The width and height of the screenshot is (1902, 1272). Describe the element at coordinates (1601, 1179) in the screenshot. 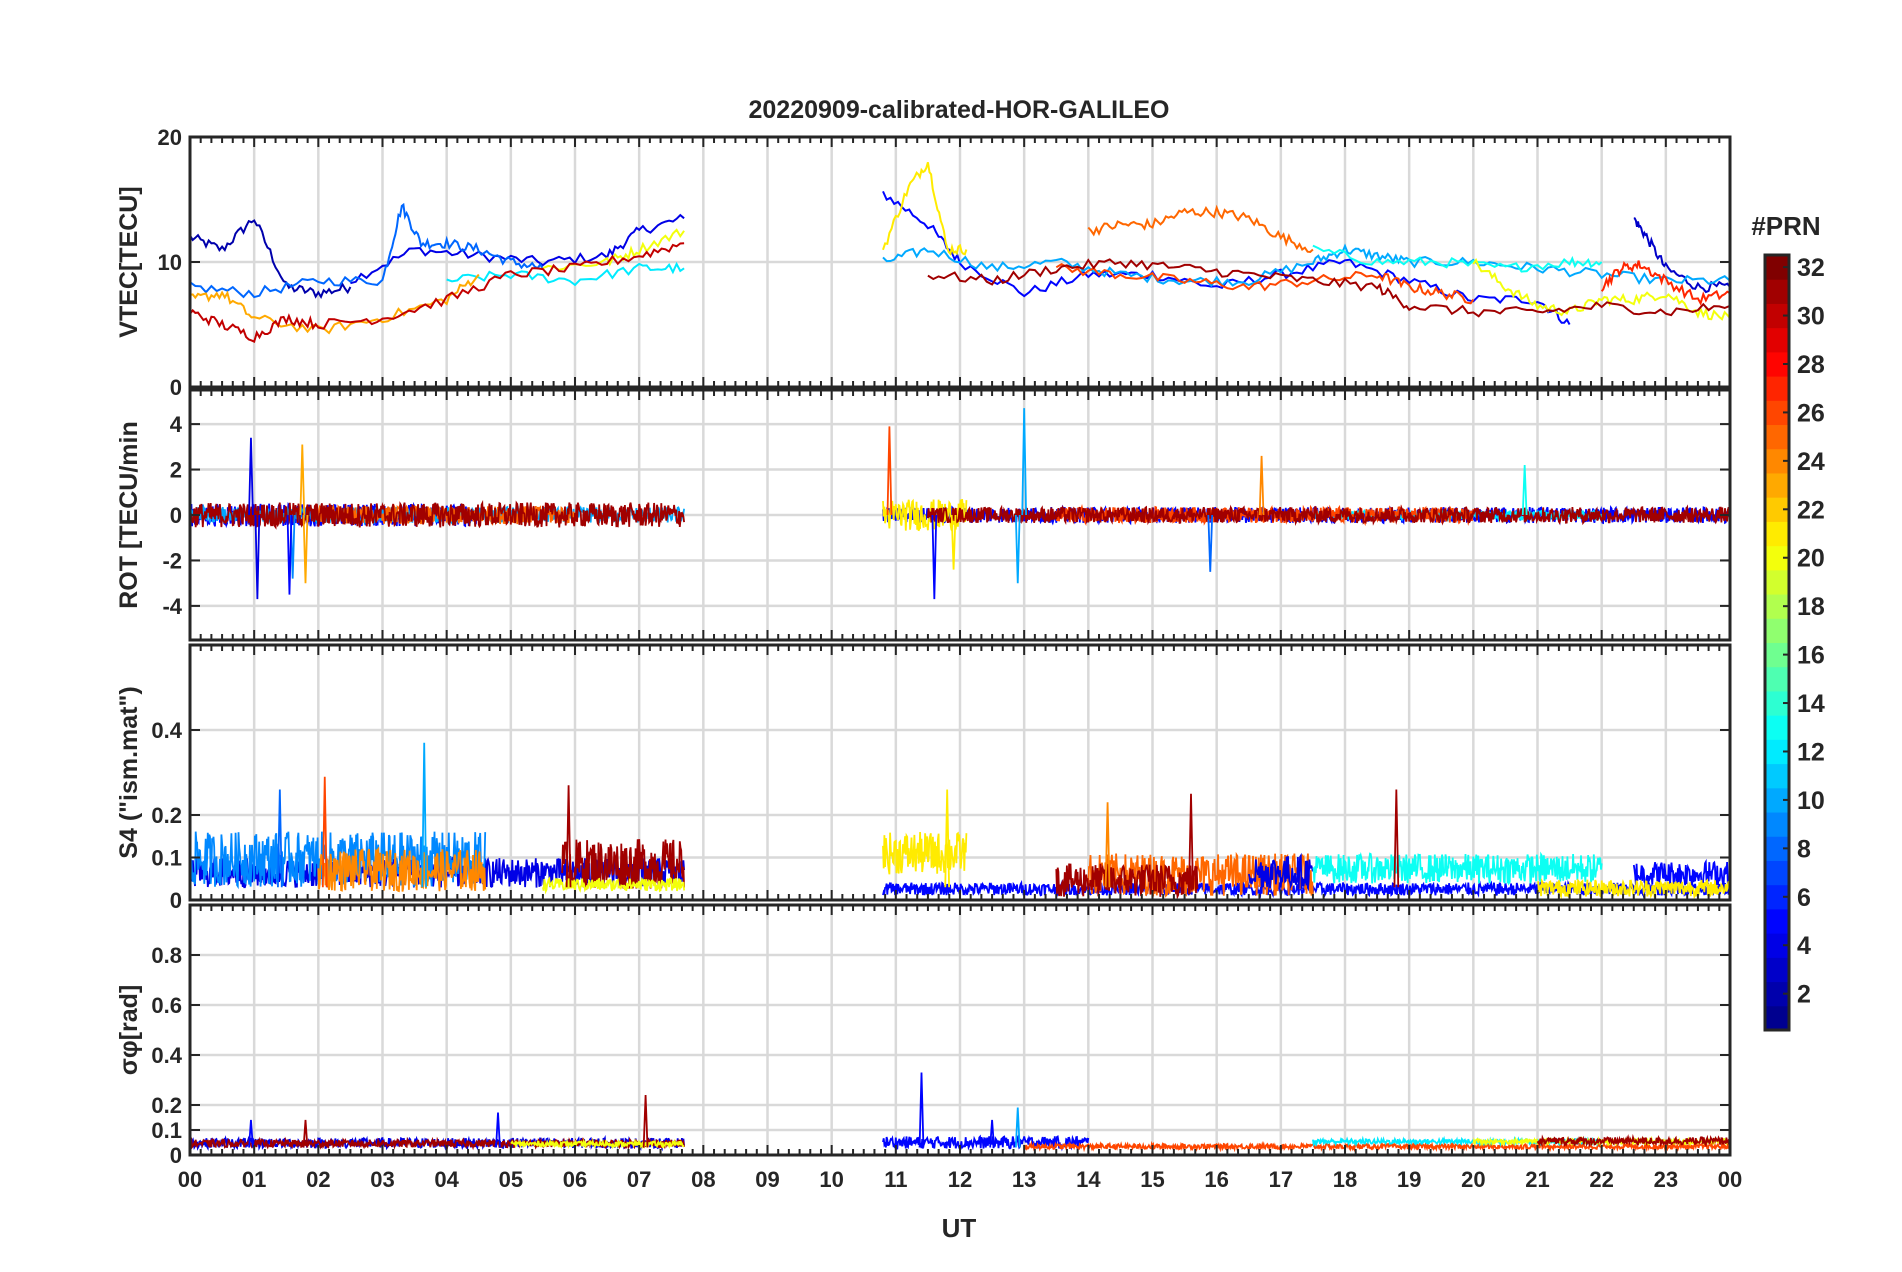

I see `x-tick-label: 22` at that location.